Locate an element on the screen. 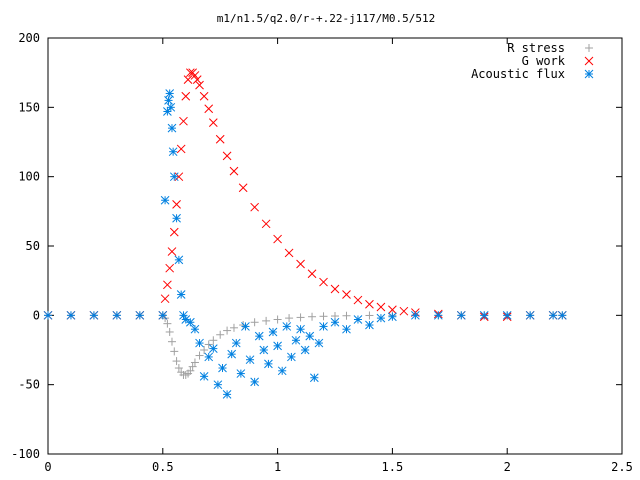 The image size is (640, 480). y-tick-label: -100 is located at coordinates (25, 454).